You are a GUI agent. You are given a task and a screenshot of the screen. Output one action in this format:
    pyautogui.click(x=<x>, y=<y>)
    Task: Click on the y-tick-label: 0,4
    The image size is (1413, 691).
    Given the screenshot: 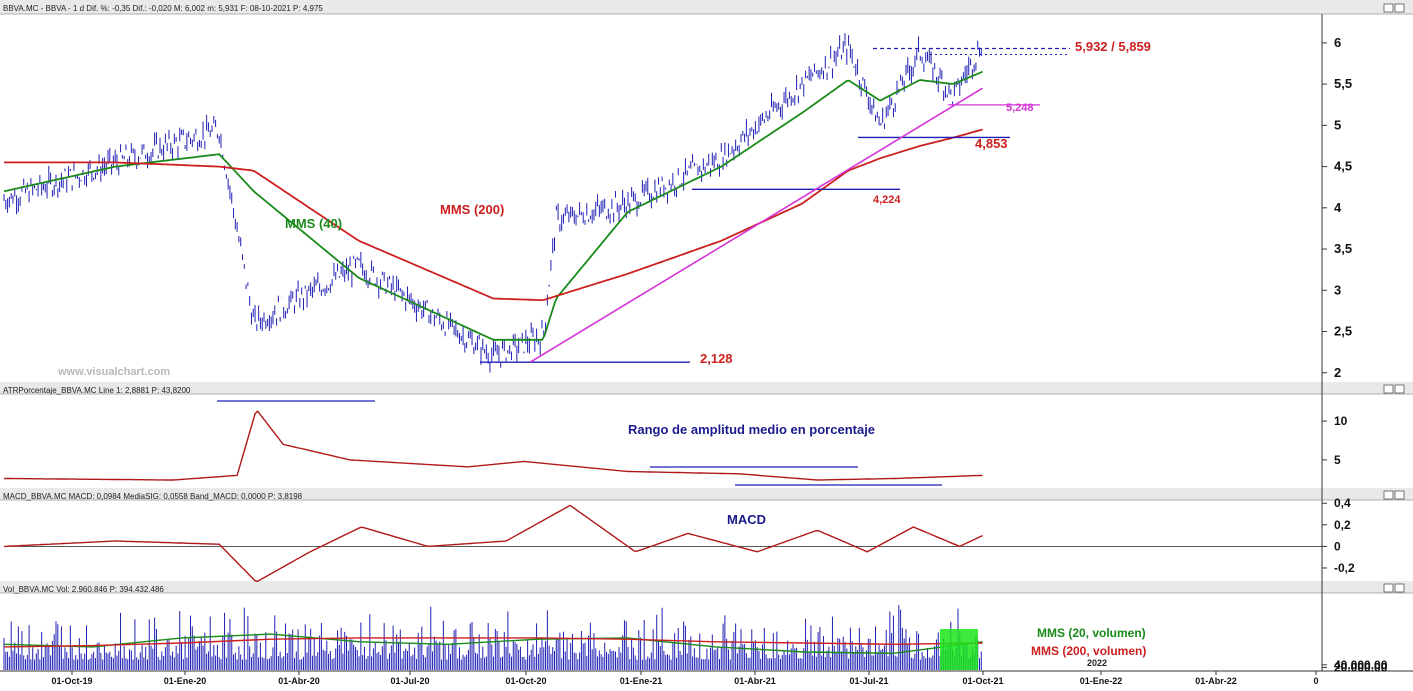 What is the action you would take?
    pyautogui.click(x=1342, y=503)
    